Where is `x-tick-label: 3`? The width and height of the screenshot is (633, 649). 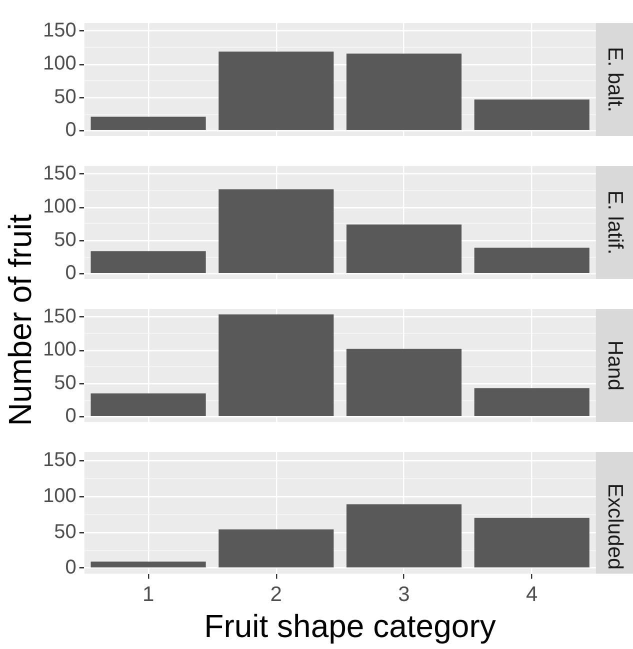
x-tick-label: 3 is located at coordinates (404, 594).